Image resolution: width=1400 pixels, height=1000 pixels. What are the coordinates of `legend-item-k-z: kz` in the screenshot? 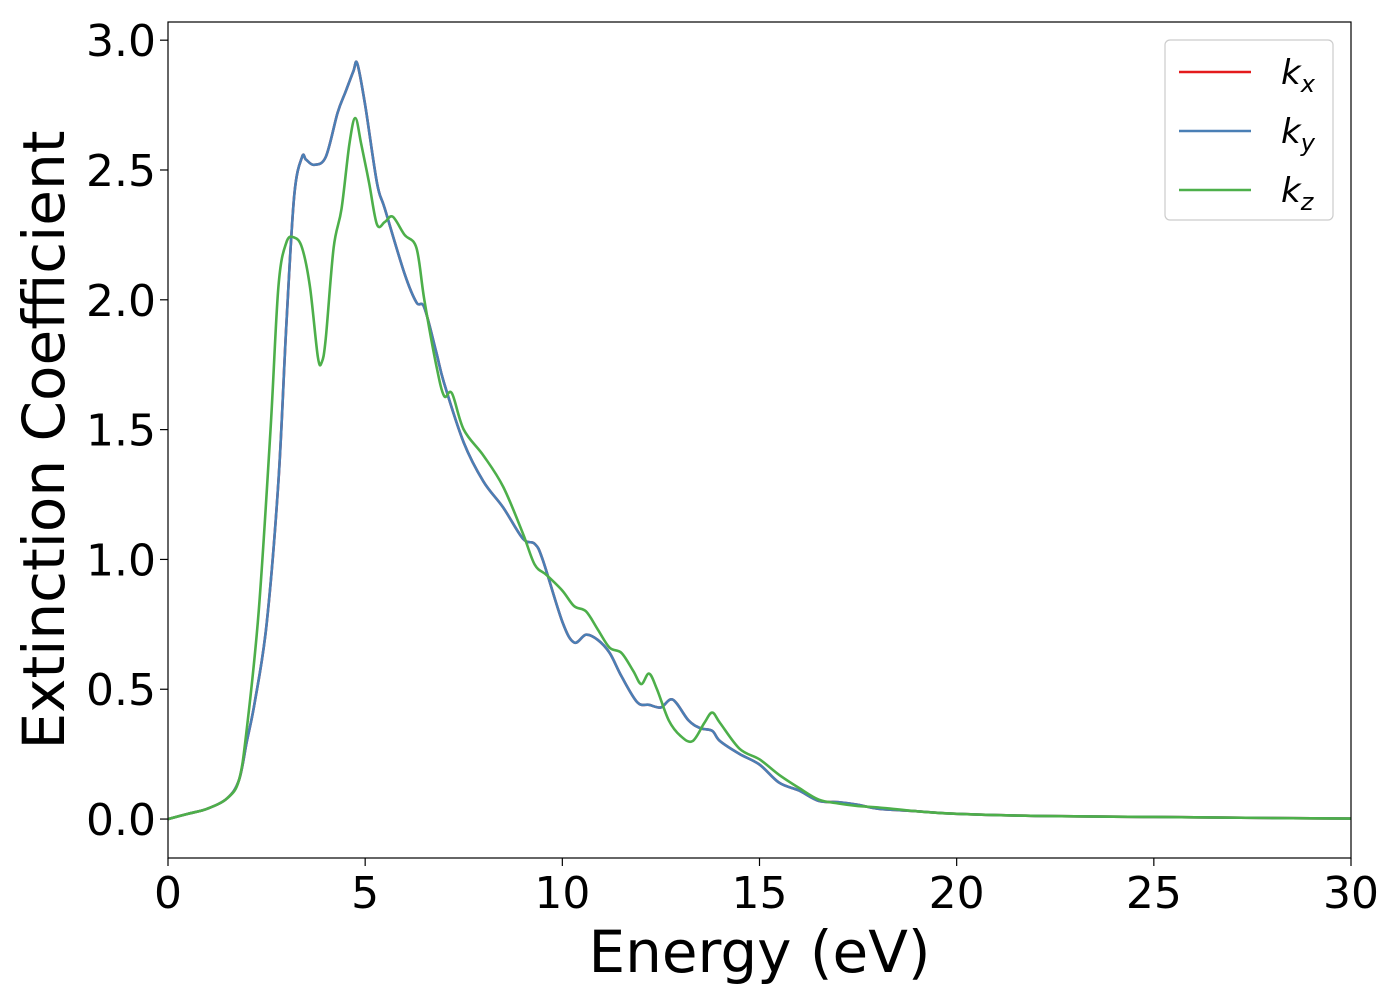 It's located at (1247, 193).